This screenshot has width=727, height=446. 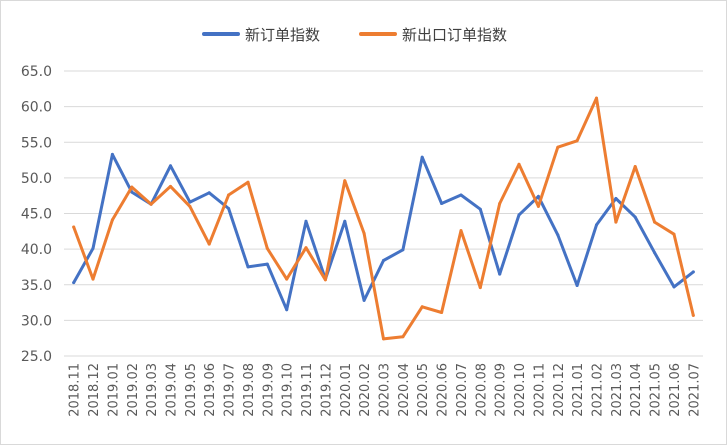 What do you see at coordinates (36, 72) in the screenshot?
I see `y-tick-label: 65.0` at bounding box center [36, 72].